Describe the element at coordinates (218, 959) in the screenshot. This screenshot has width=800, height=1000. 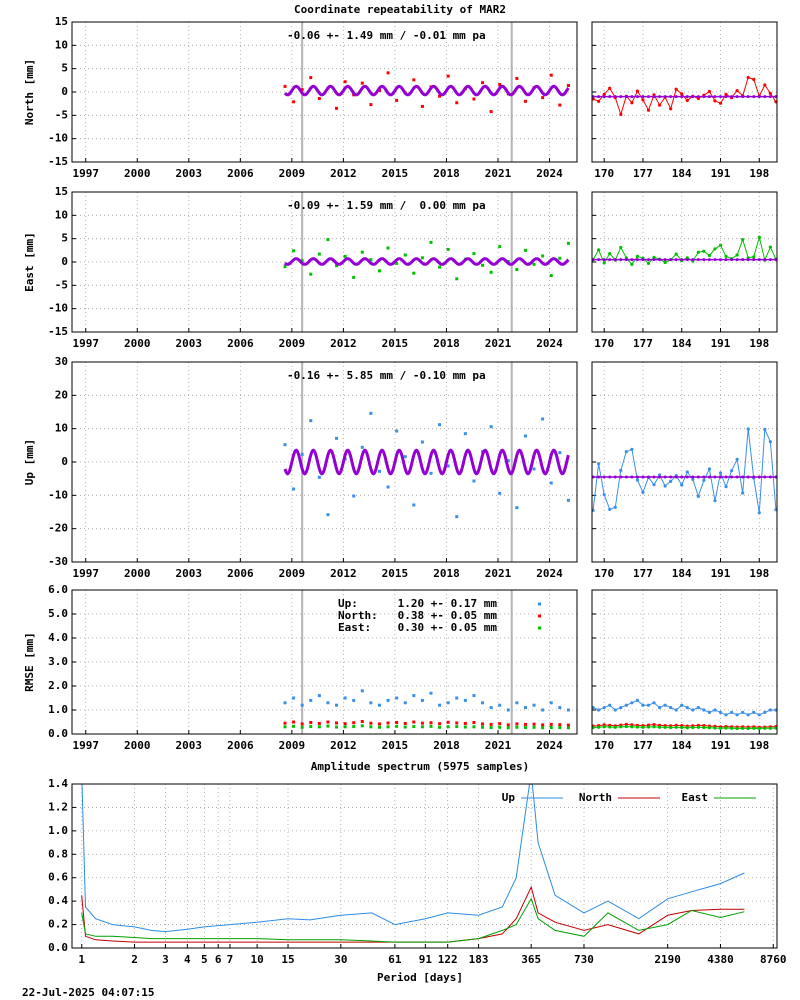
I see `x-tick-label: 6` at that location.